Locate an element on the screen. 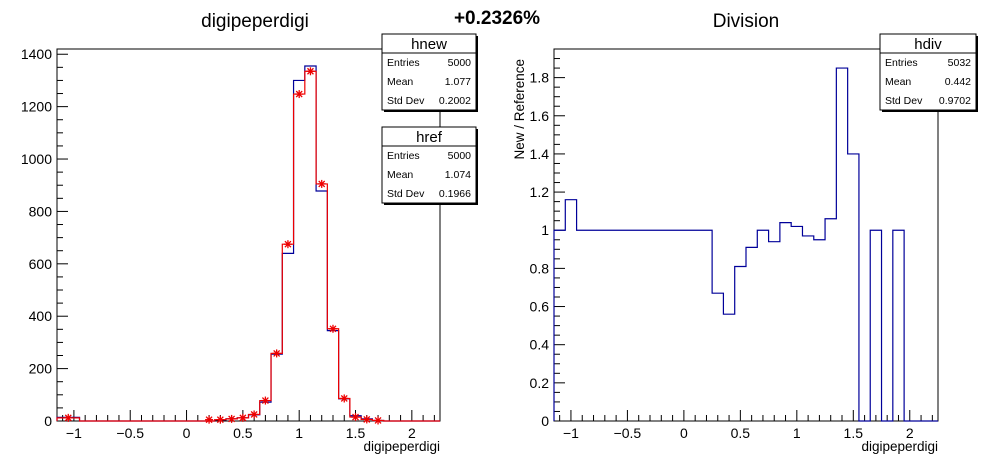  pad-title: digipeperdigi is located at coordinates (255, 21).